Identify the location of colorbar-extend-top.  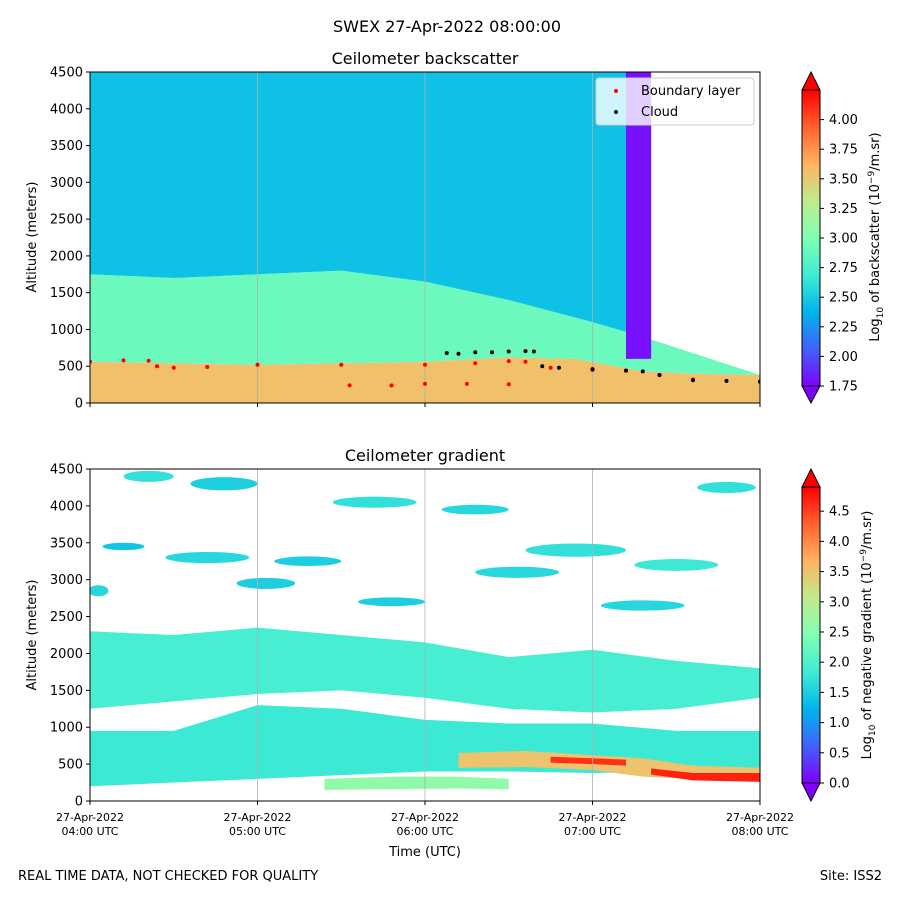
(811, 80).